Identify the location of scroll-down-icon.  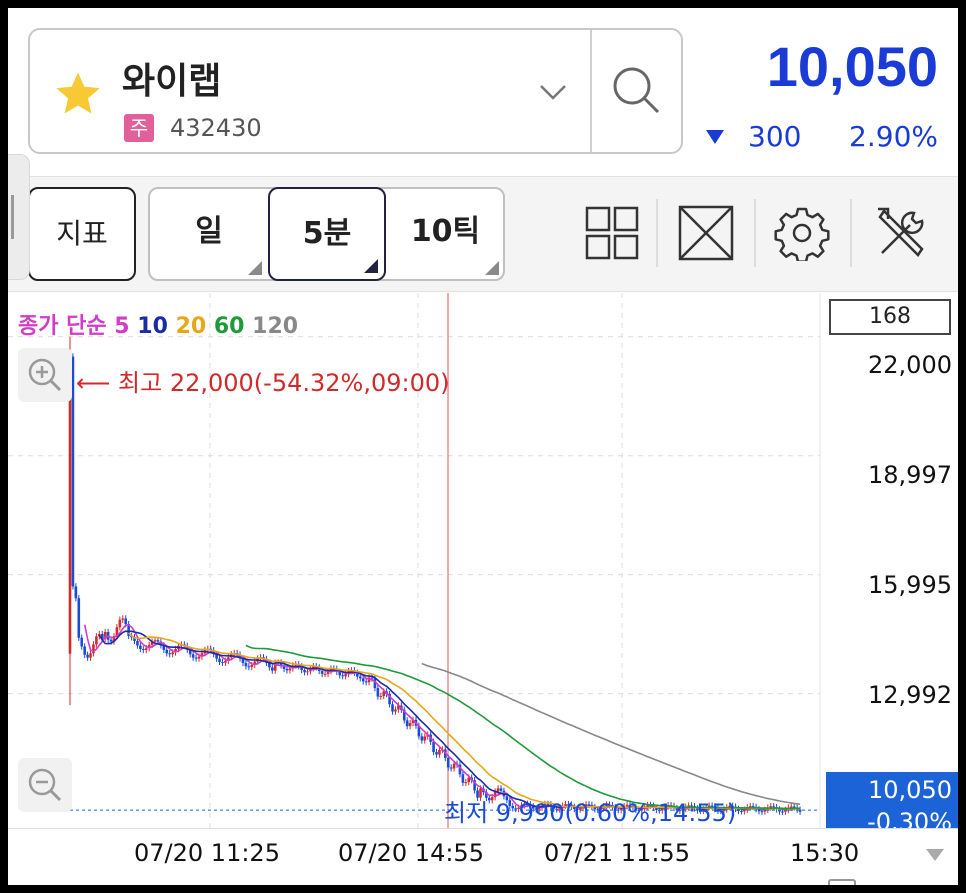
(935, 855).